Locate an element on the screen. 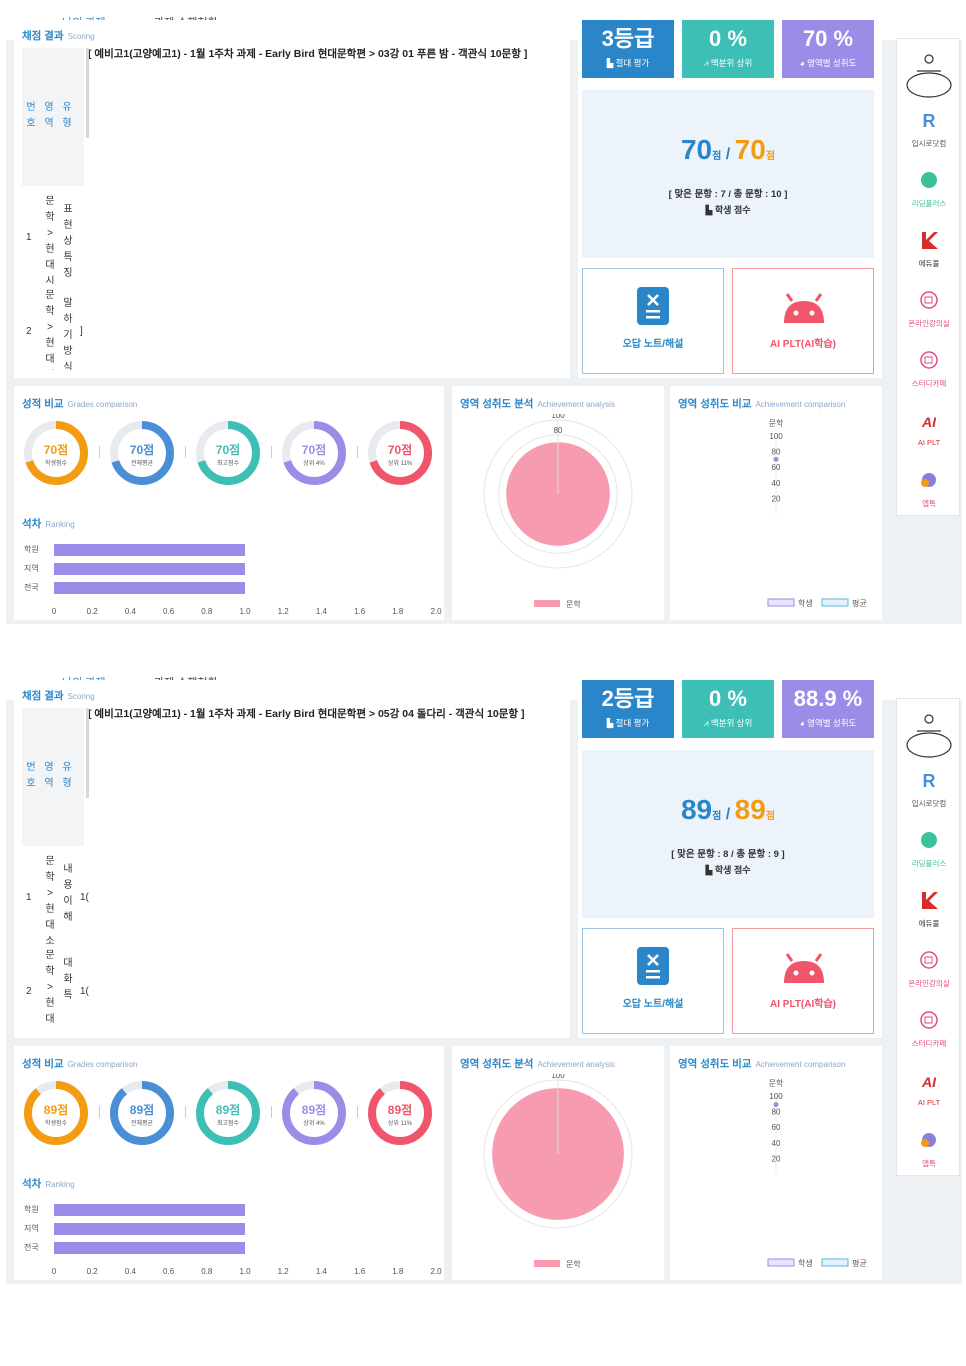 This screenshot has width=966, height=1366. grades-subtitle: Grades comparison is located at coordinates (102, 404).